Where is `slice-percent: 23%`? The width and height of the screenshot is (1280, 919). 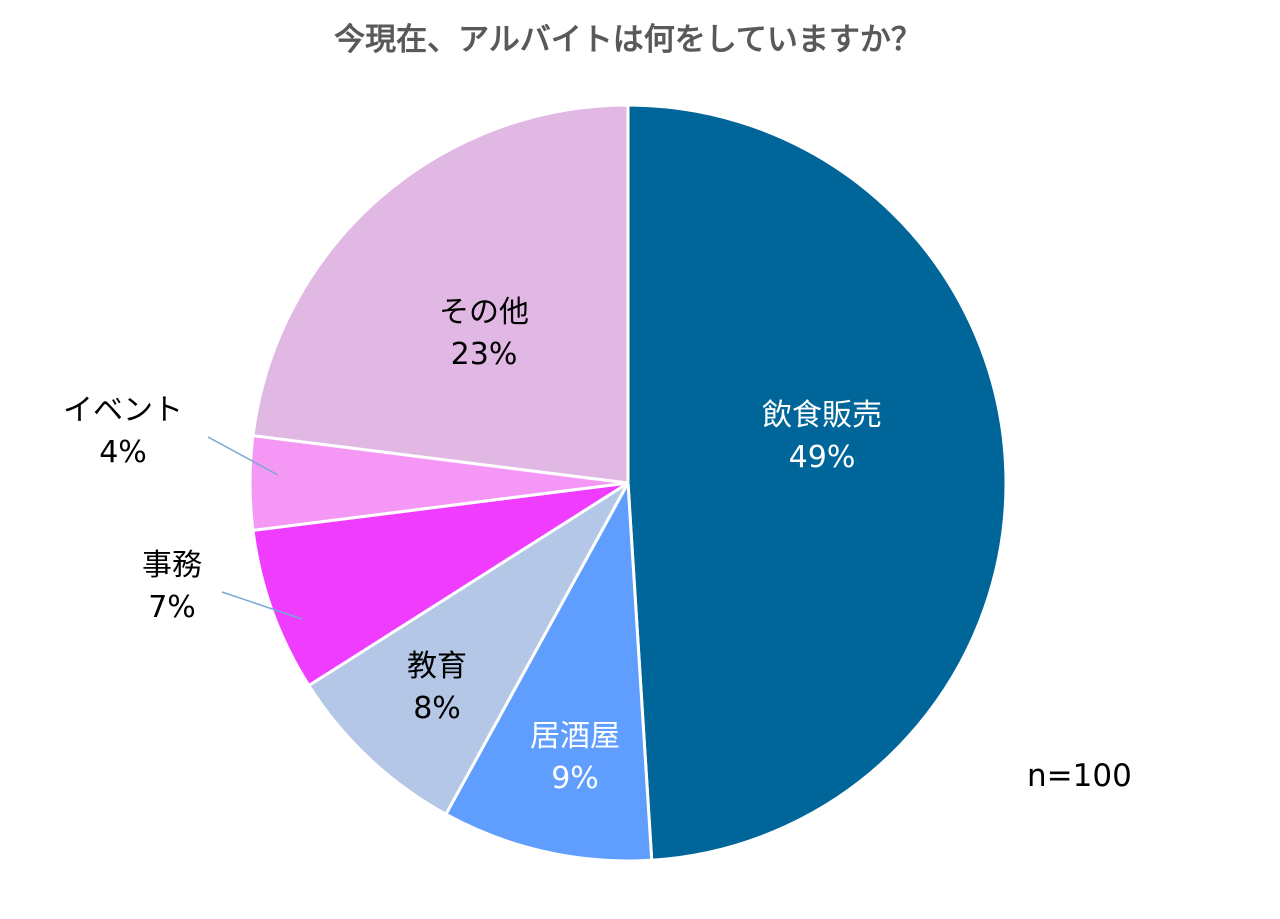
slice-percent: 23% is located at coordinates (484, 354).